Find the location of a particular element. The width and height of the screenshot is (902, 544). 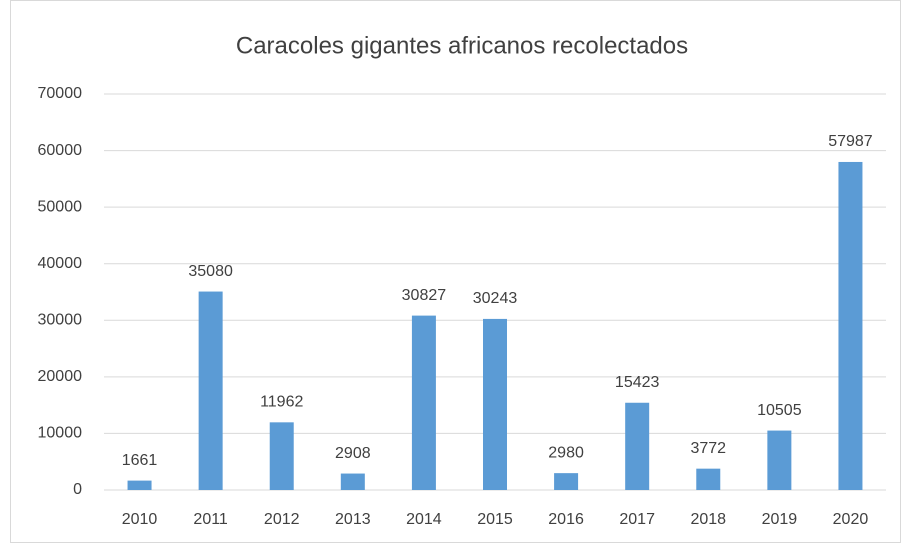

y-tick-label: 0 is located at coordinates (77, 489).